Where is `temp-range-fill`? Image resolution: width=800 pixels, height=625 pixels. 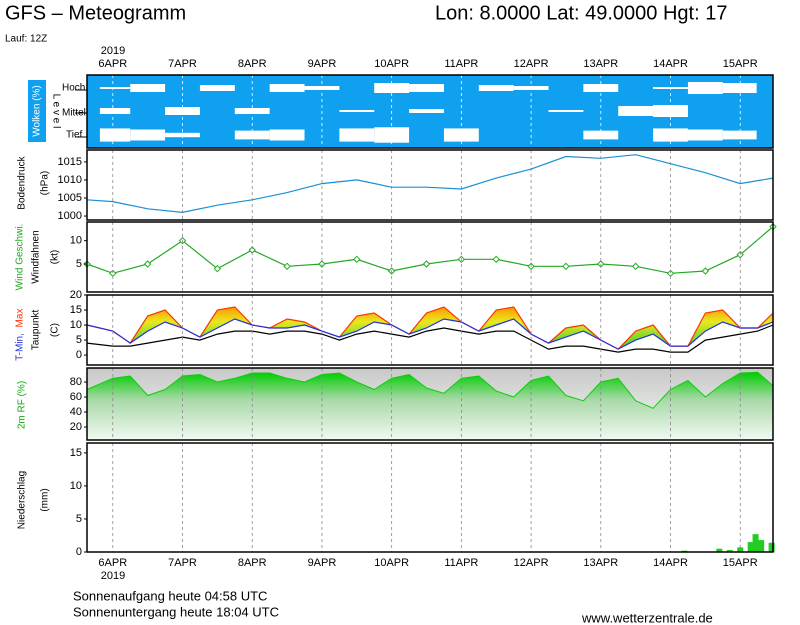 temp-range-fill is located at coordinates (430, 328).